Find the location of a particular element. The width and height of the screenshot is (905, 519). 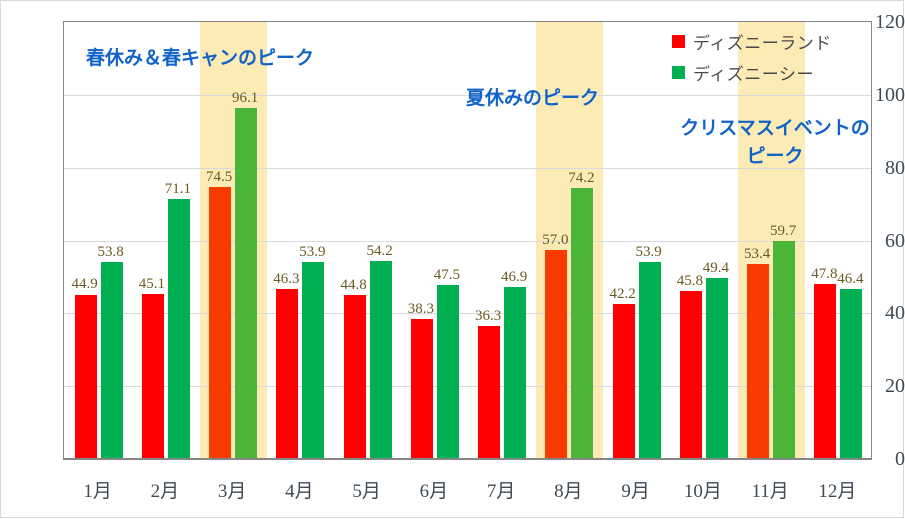

chart-legend: ディズニーランド ディズニーシー is located at coordinates (772, 57).